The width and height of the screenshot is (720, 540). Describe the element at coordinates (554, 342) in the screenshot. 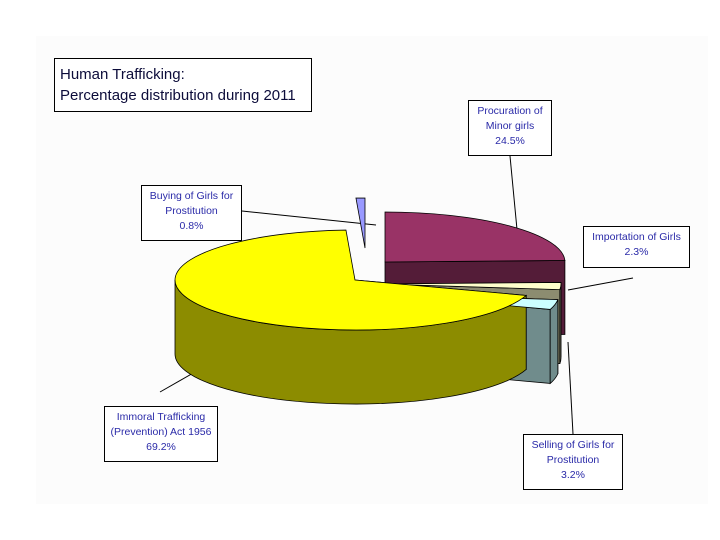

I see `pie-slice-wall-selling` at that location.